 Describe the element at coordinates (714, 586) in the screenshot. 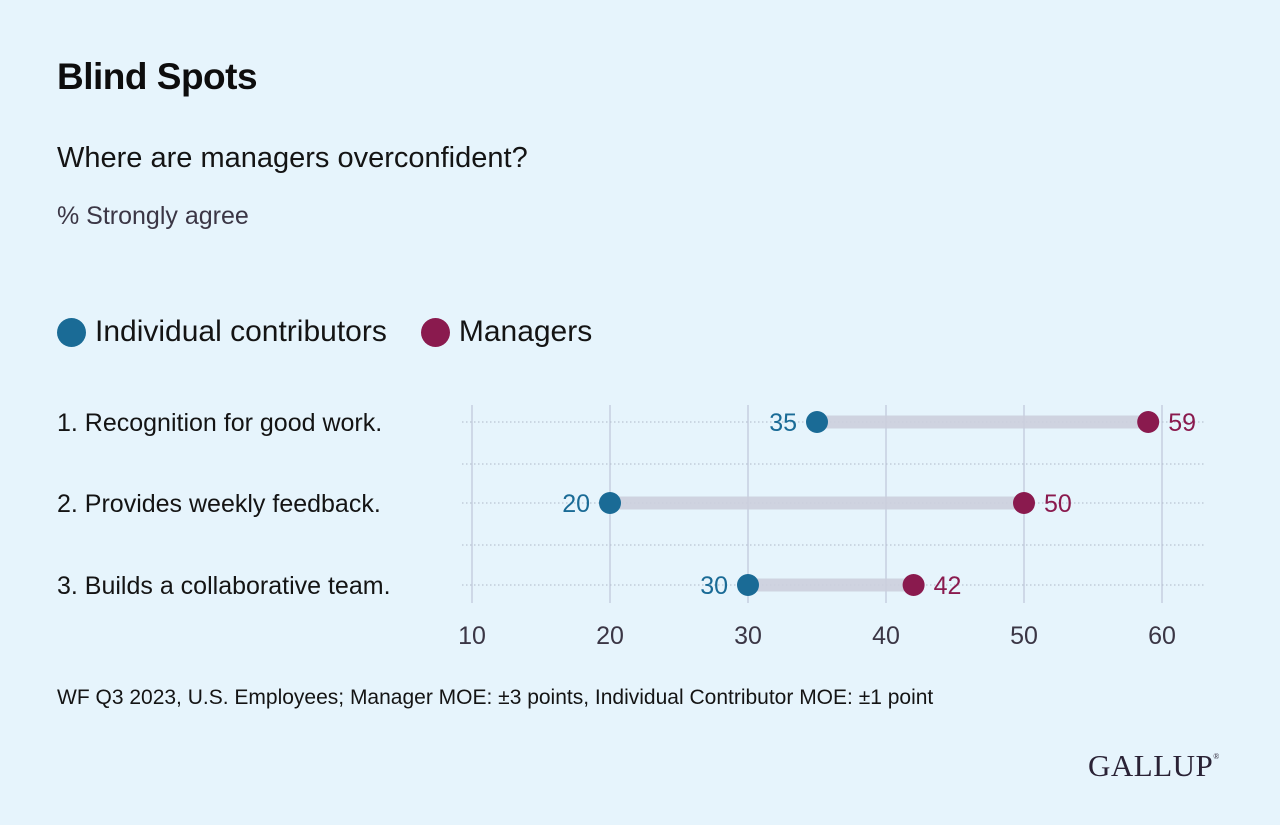

I see `value-label-individual-contributors: 30` at that location.